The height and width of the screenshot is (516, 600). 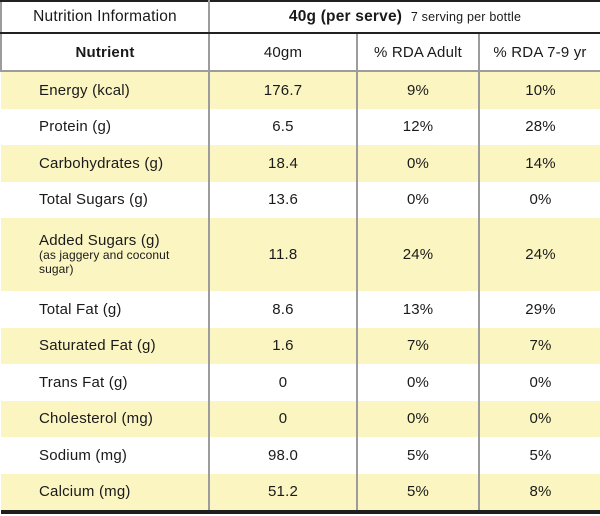 What do you see at coordinates (539, 163) in the screenshot?
I see `rda-child-cell: 14%` at bounding box center [539, 163].